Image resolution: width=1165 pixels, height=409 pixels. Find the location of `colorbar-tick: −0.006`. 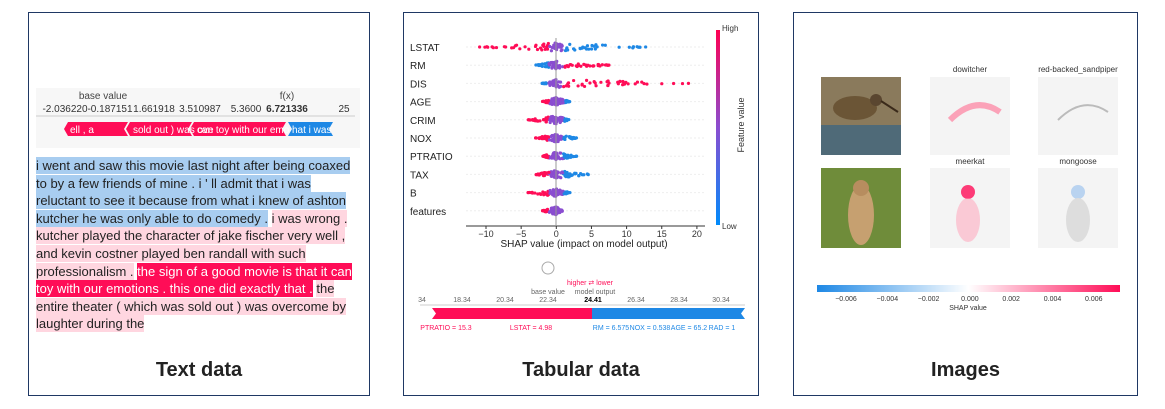

colorbar-tick: −0.006 is located at coordinates (846, 299).